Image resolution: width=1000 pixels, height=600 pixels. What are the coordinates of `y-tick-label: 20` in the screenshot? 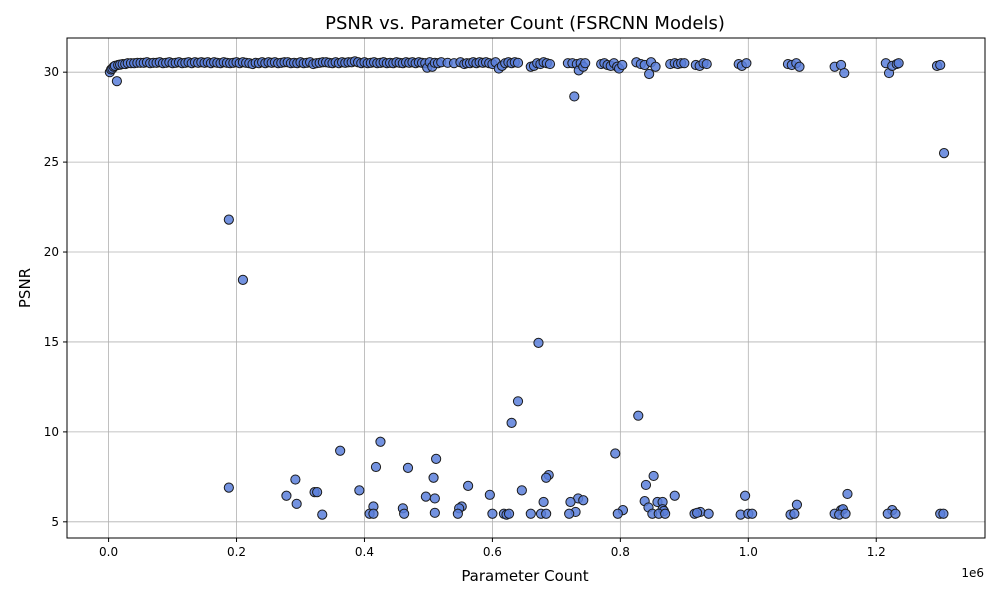 It's located at (51, 252).